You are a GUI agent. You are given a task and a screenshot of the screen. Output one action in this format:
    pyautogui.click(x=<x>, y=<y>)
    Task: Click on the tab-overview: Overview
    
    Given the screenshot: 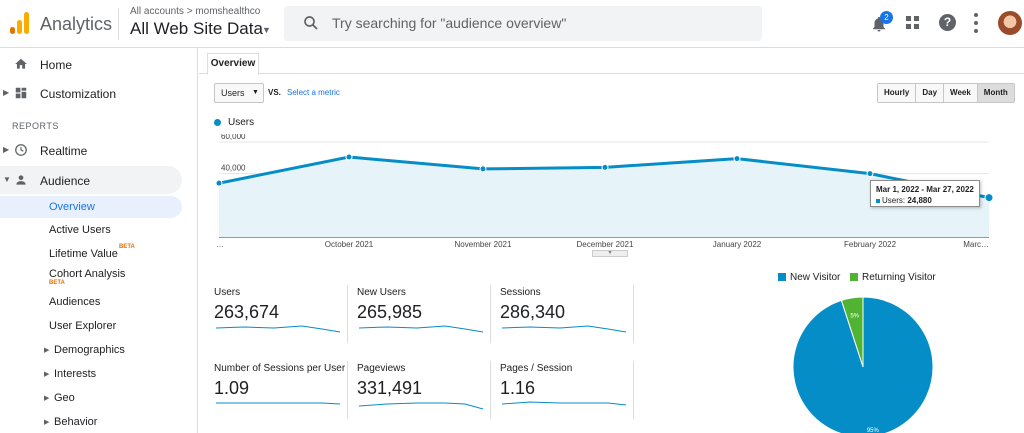 What is the action you would take?
    pyautogui.click(x=233, y=64)
    